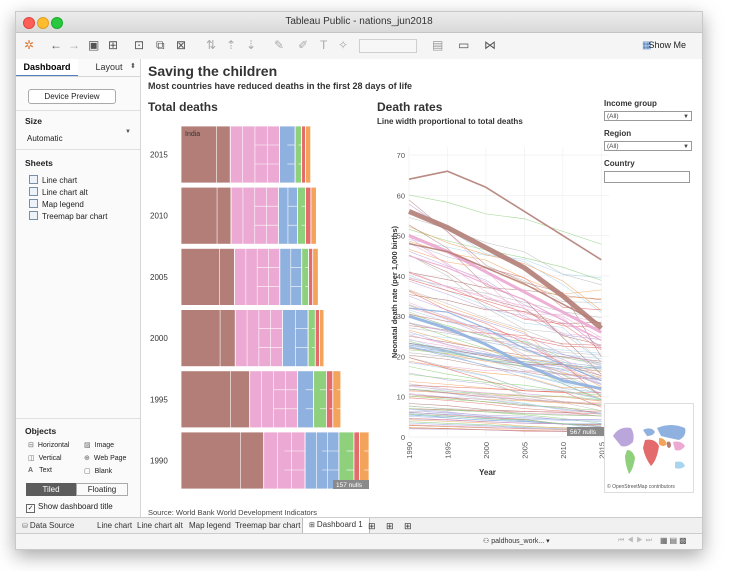 This screenshot has height=571, width=735. What do you see at coordinates (388, 46) in the screenshot?
I see `fit-dropdown` at bounding box center [388, 46].